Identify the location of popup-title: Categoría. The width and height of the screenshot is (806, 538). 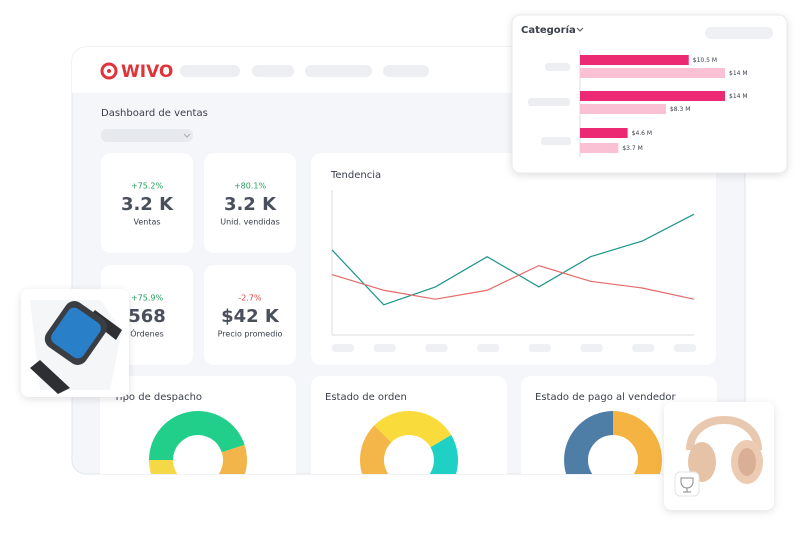
(548, 30).